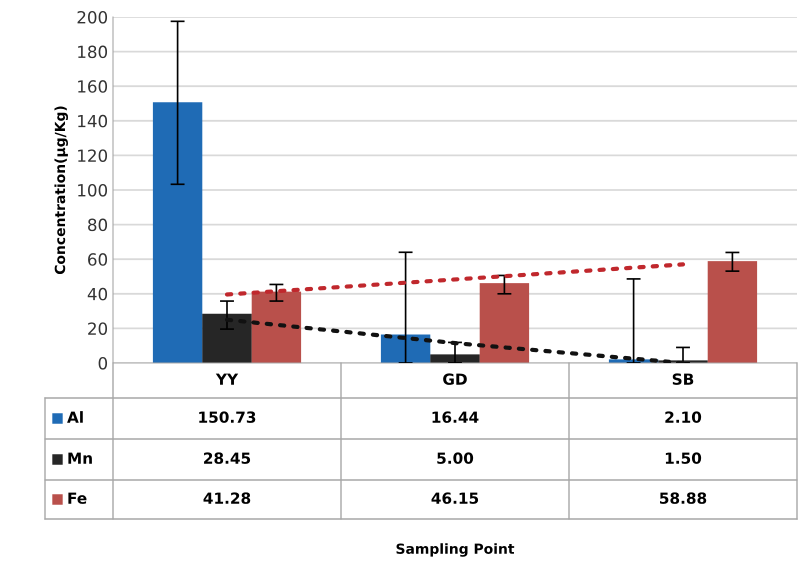 The width and height of the screenshot is (798, 568). I want to click on y-tick-label: 20, so click(98, 328).